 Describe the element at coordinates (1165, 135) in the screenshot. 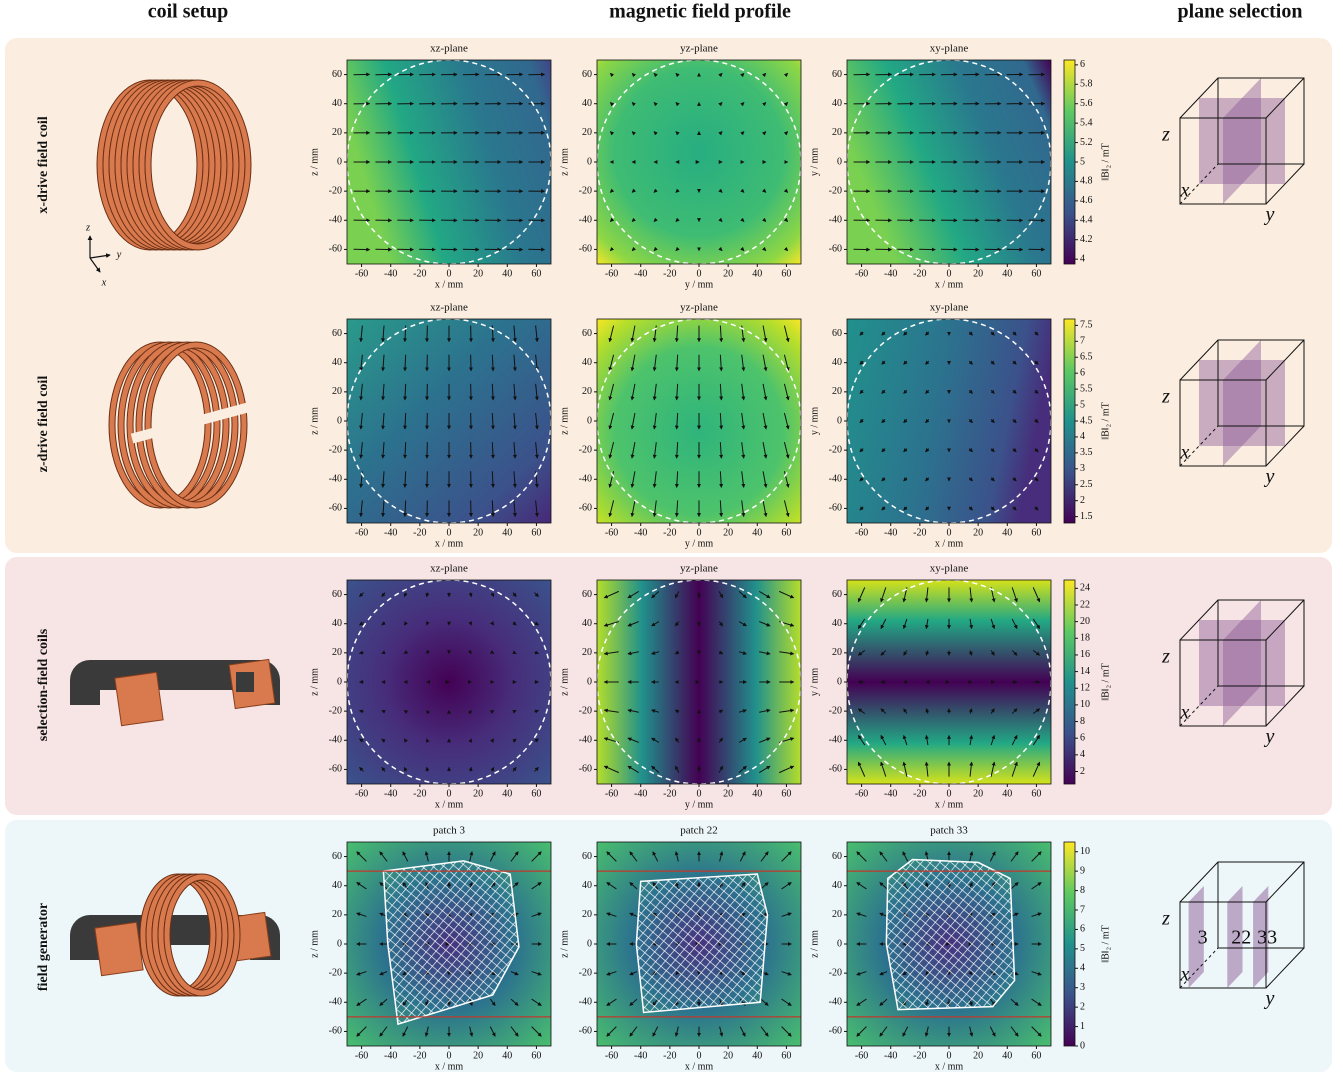

I see `cube-label: z` at that location.